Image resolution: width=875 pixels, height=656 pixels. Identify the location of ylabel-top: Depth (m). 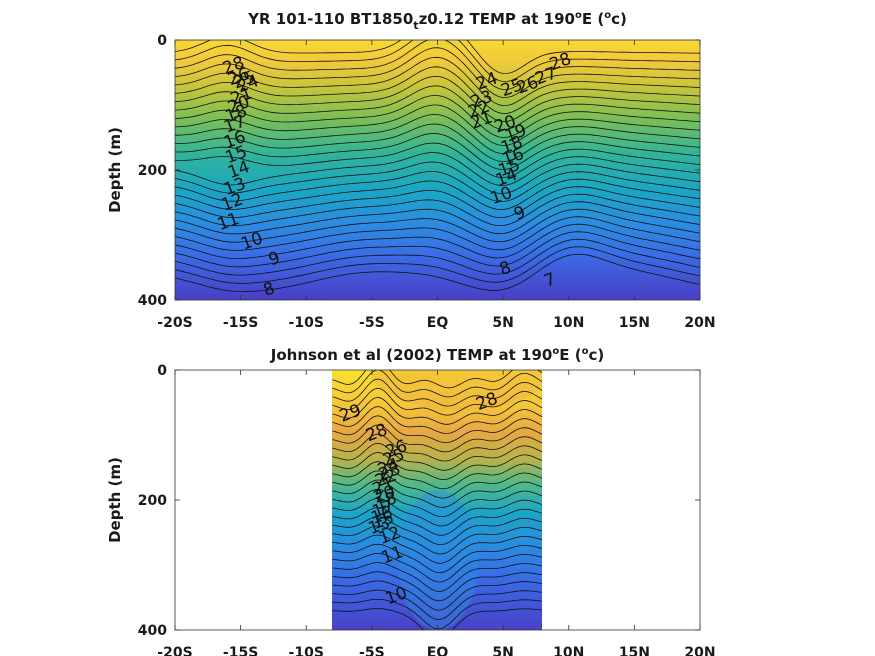
(115, 170).